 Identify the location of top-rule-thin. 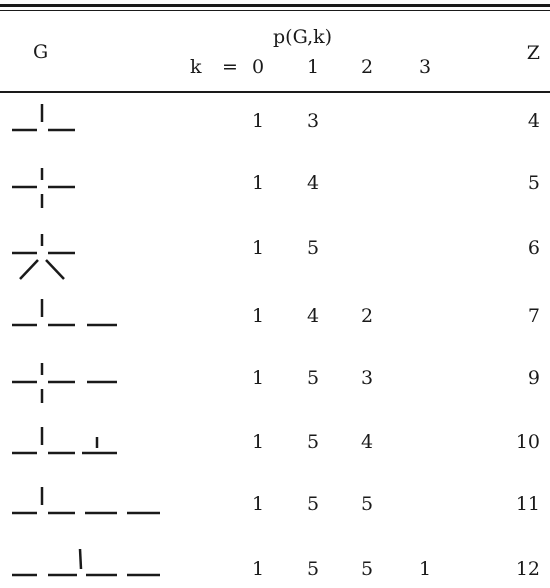
(275, 10).